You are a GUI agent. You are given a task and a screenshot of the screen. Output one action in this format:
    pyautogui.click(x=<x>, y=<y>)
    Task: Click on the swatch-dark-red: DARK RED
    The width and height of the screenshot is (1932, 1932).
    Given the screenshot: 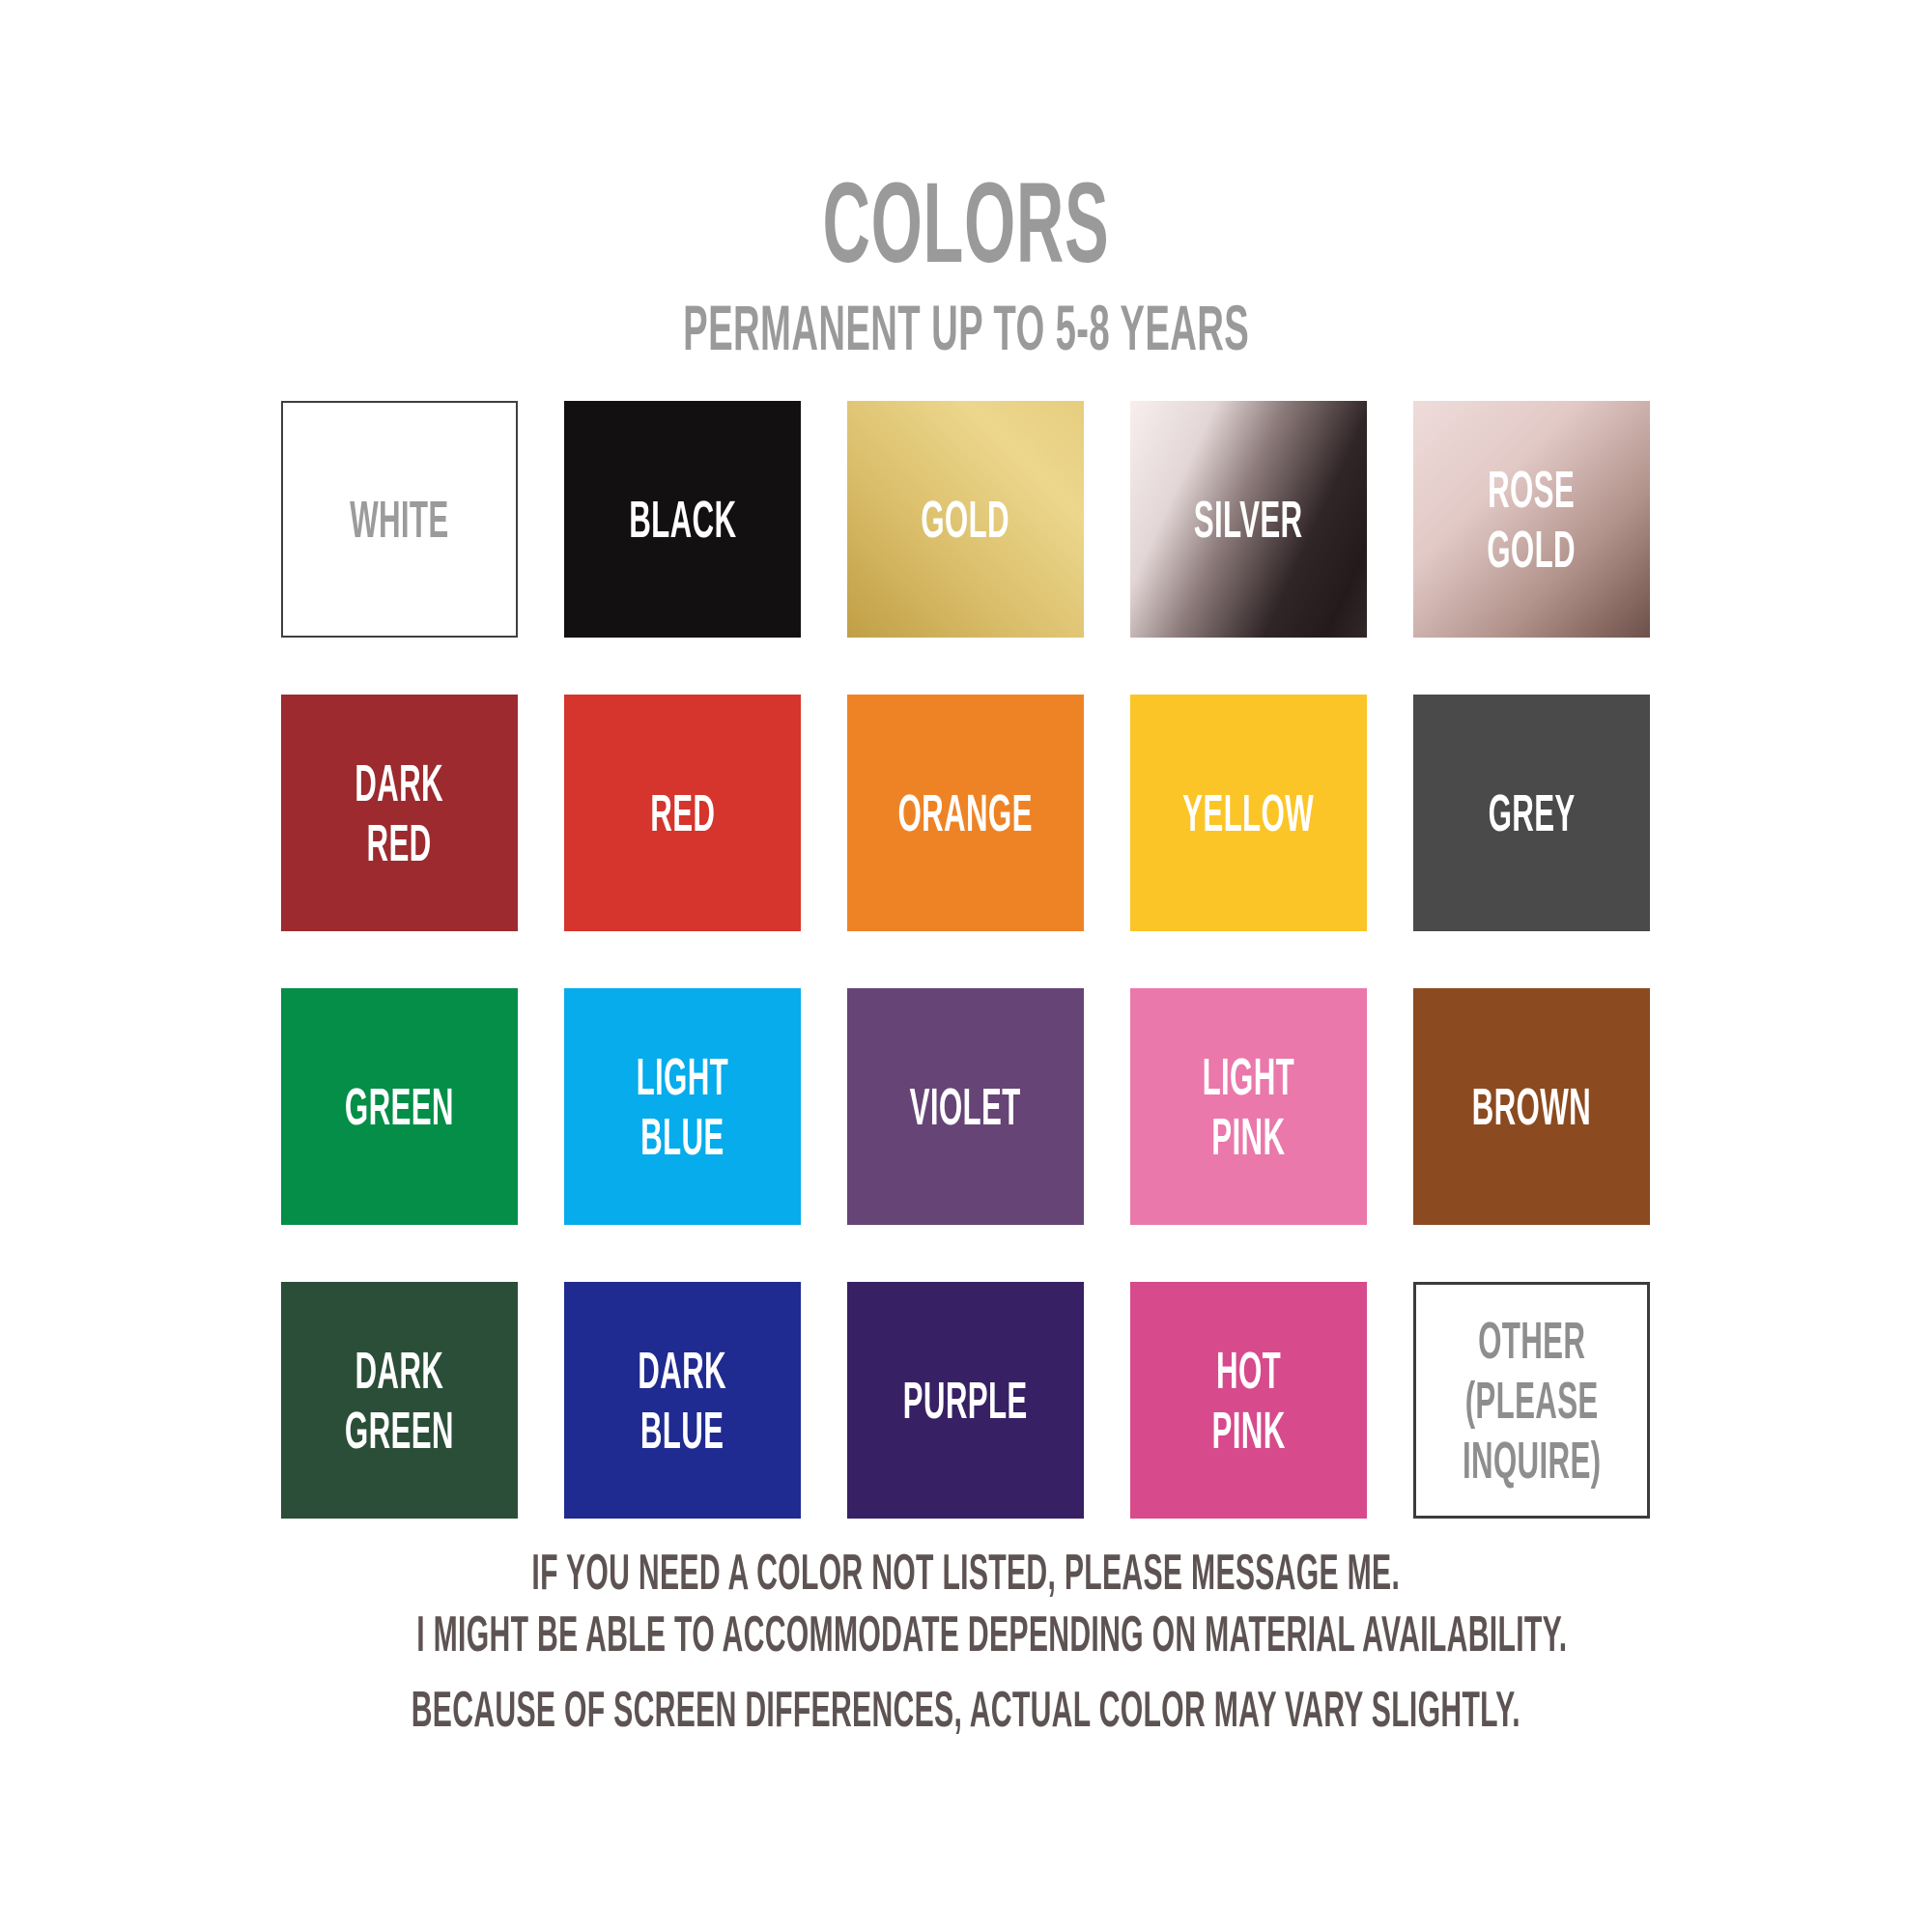 What is the action you would take?
    pyautogui.click(x=399, y=813)
    